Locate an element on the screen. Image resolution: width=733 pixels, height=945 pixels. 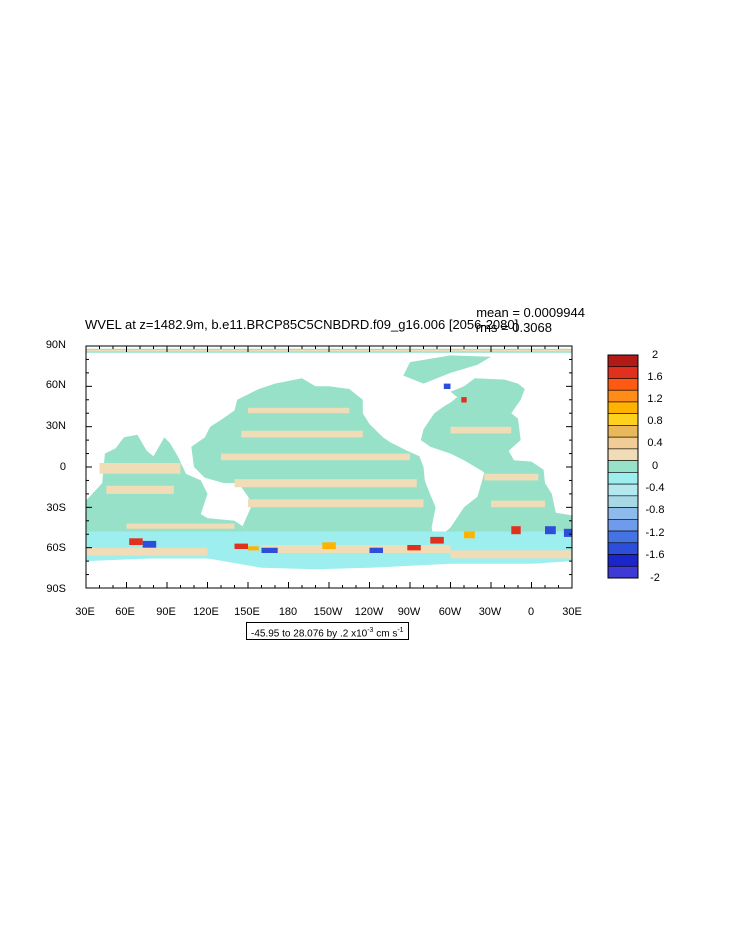
lon-label-90w: 90W is located at coordinates (409, 612).